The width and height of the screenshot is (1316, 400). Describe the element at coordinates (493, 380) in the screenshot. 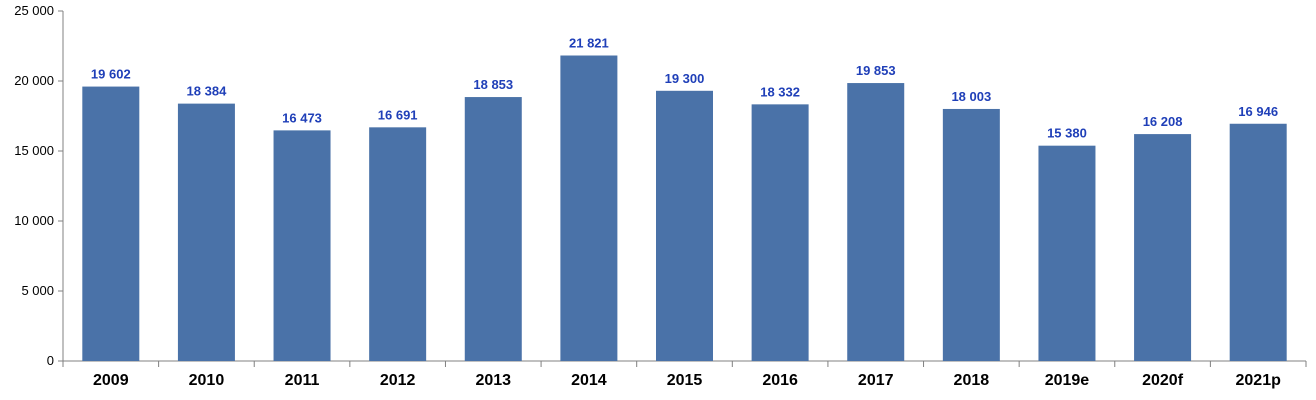

I see `x-tick-label: 2013` at that location.